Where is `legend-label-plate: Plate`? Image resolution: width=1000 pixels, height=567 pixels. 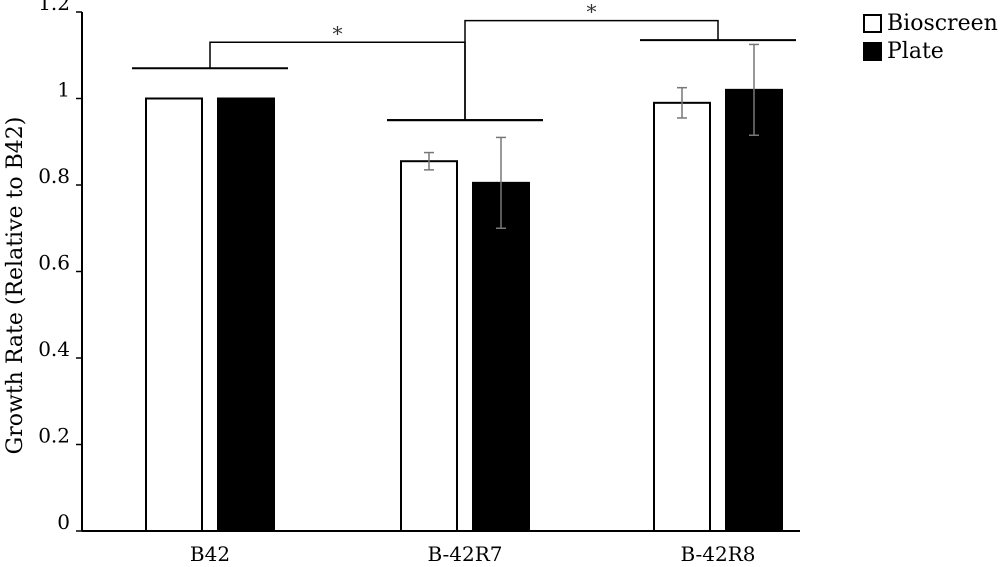 legend-label-plate: Plate is located at coordinates (915, 51).